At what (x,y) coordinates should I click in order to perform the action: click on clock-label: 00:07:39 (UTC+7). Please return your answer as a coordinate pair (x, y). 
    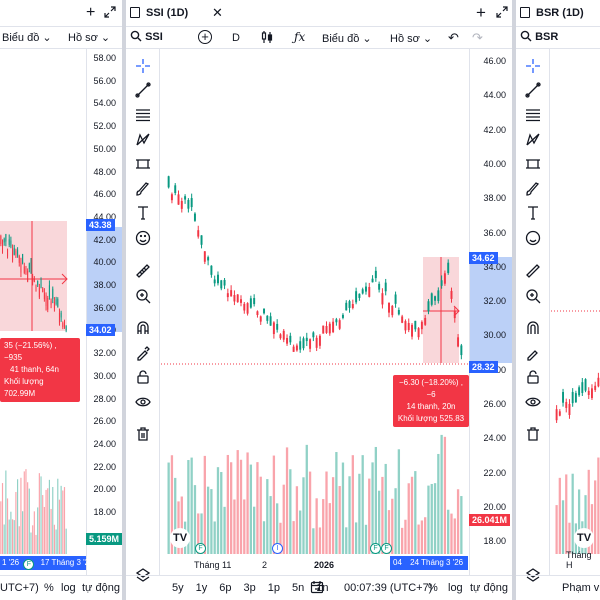
    Looking at the image, I should click on (388, 588).